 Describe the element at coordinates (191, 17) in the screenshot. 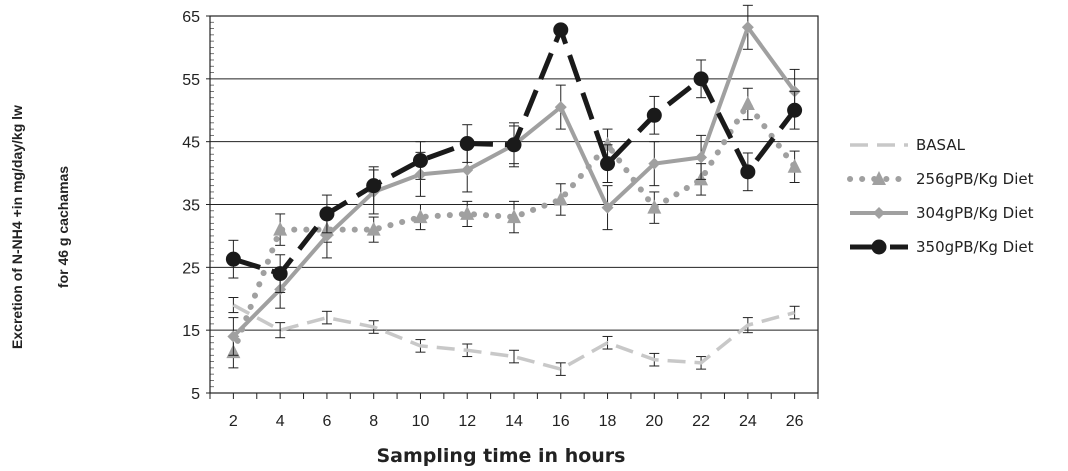

I see `y-tick-label: 65` at that location.